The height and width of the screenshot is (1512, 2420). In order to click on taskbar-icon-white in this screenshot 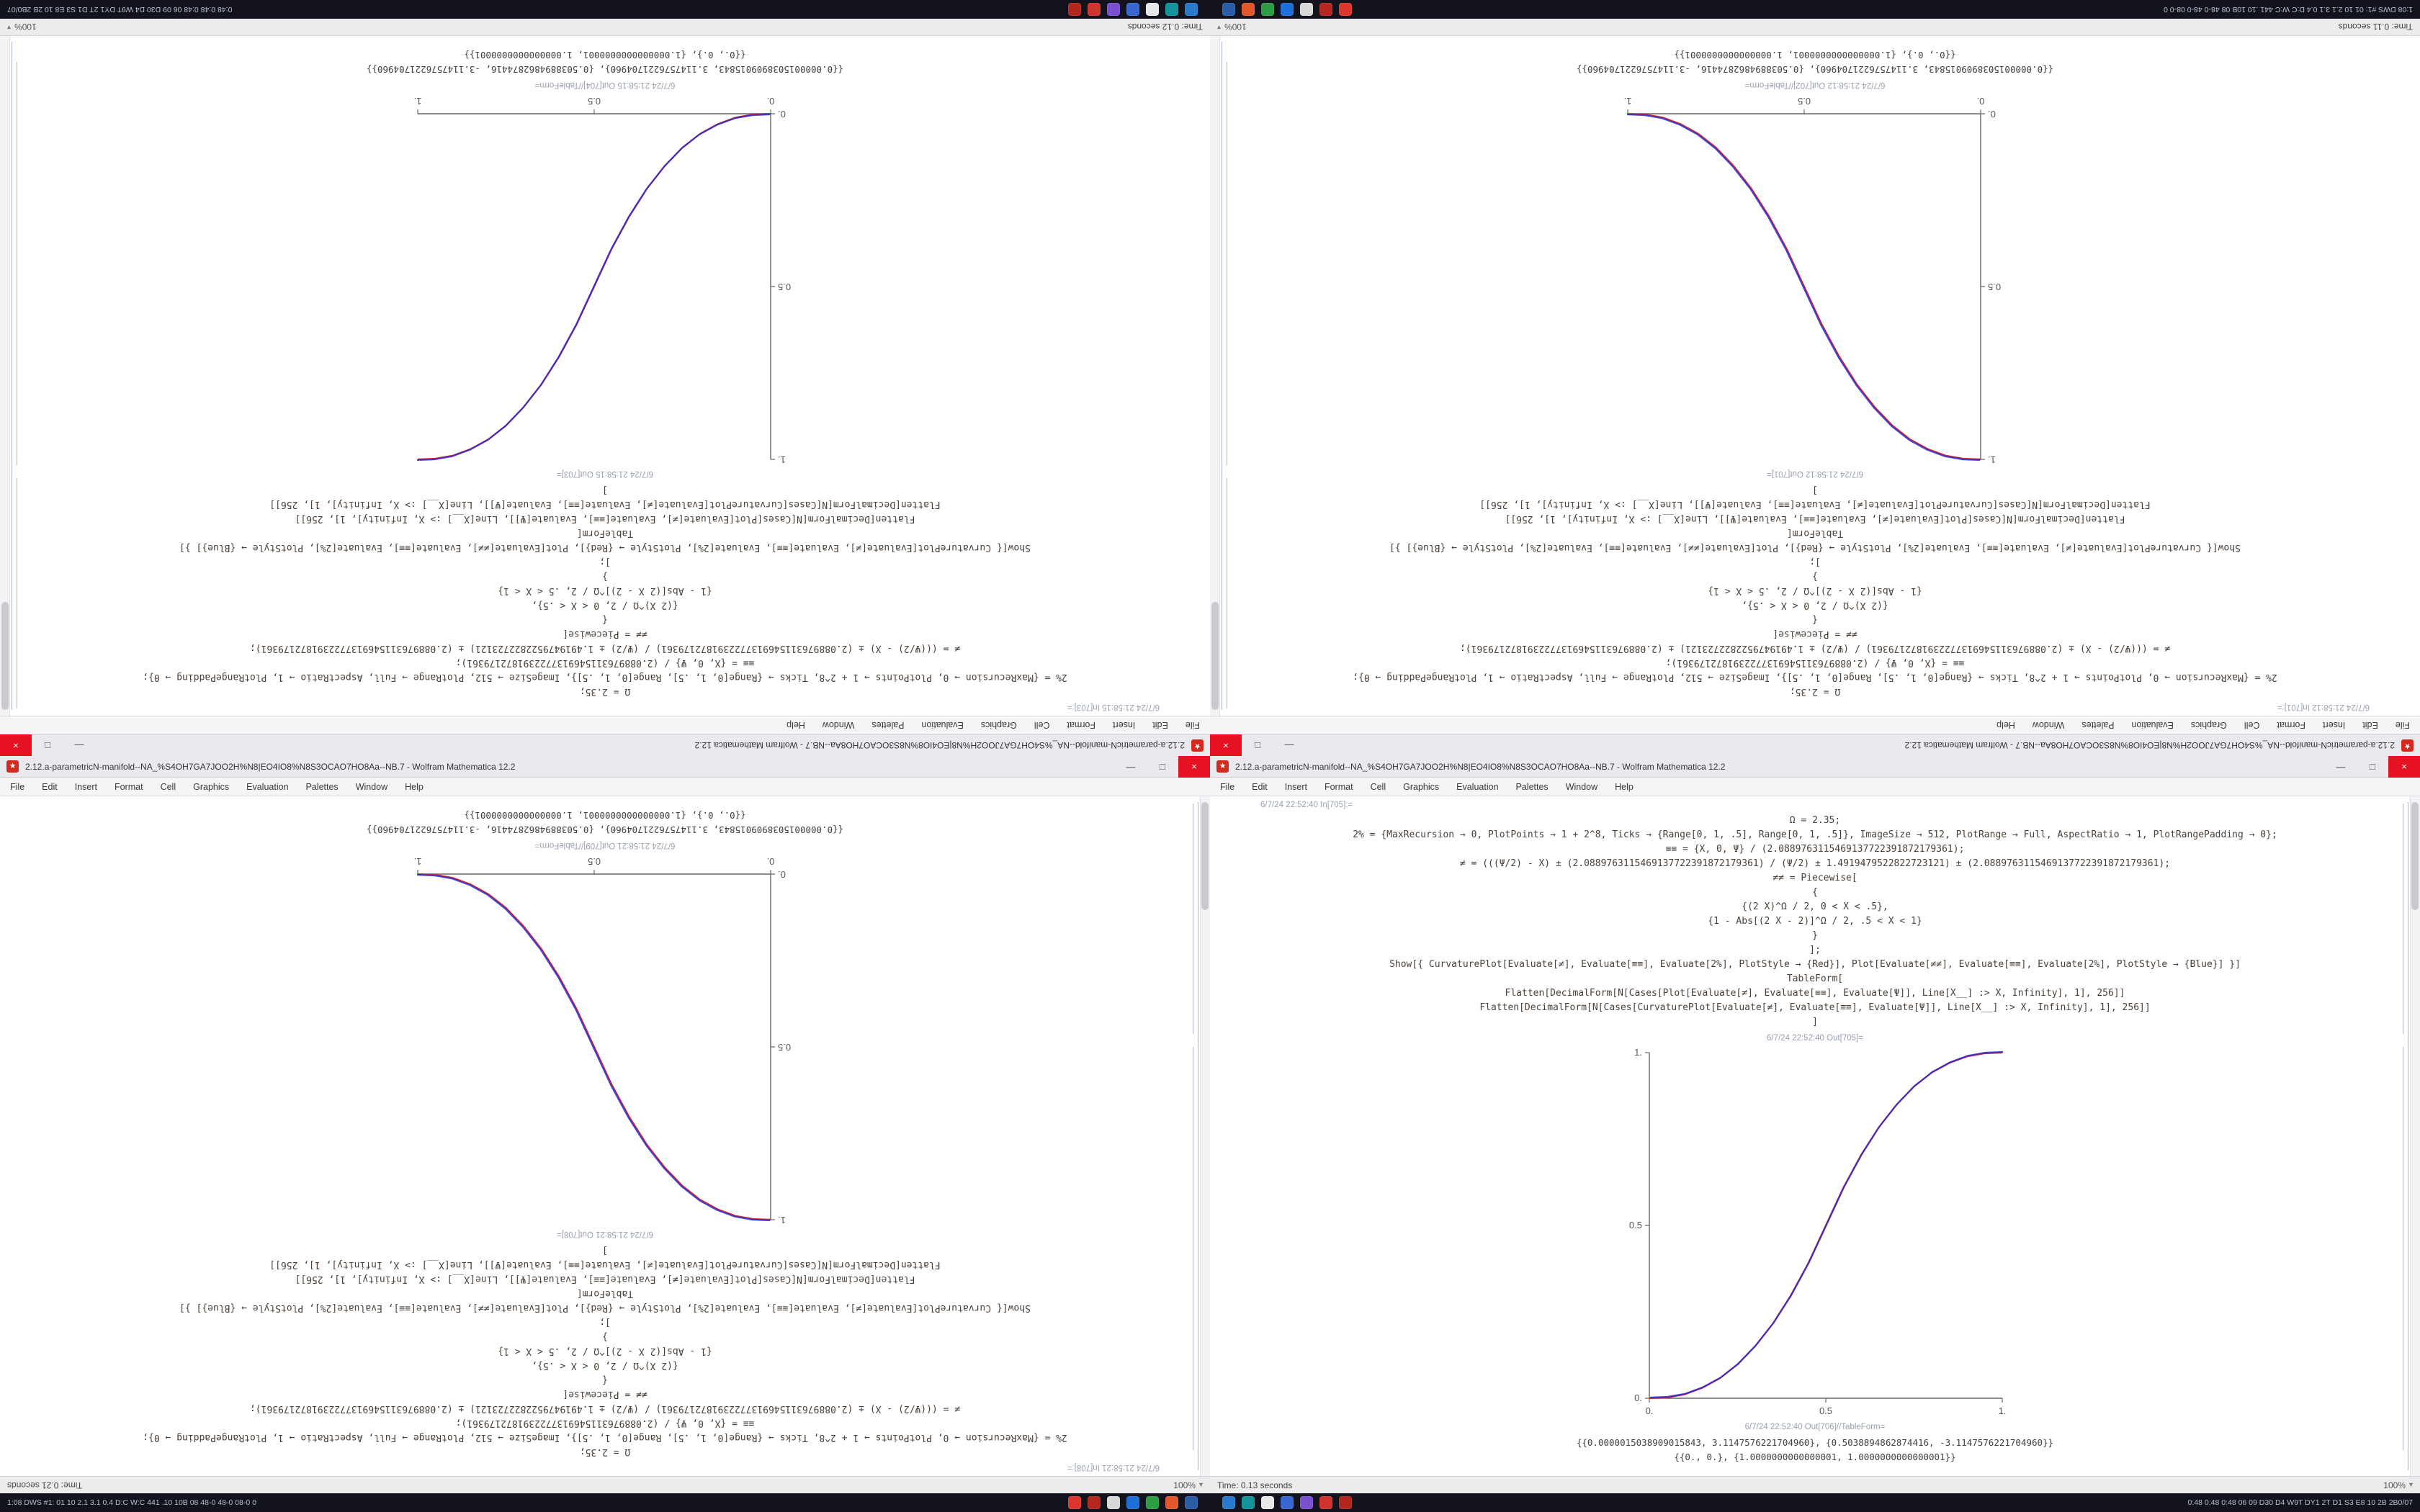, I will do `click(1267, 1502)`.